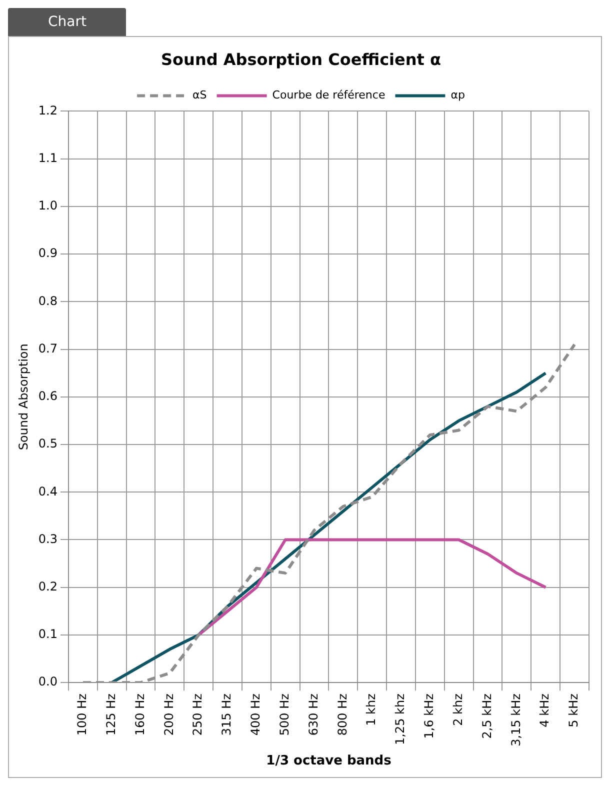  Describe the element at coordinates (457, 710) in the screenshot. I see `x-tick-label: 2 khz` at that location.